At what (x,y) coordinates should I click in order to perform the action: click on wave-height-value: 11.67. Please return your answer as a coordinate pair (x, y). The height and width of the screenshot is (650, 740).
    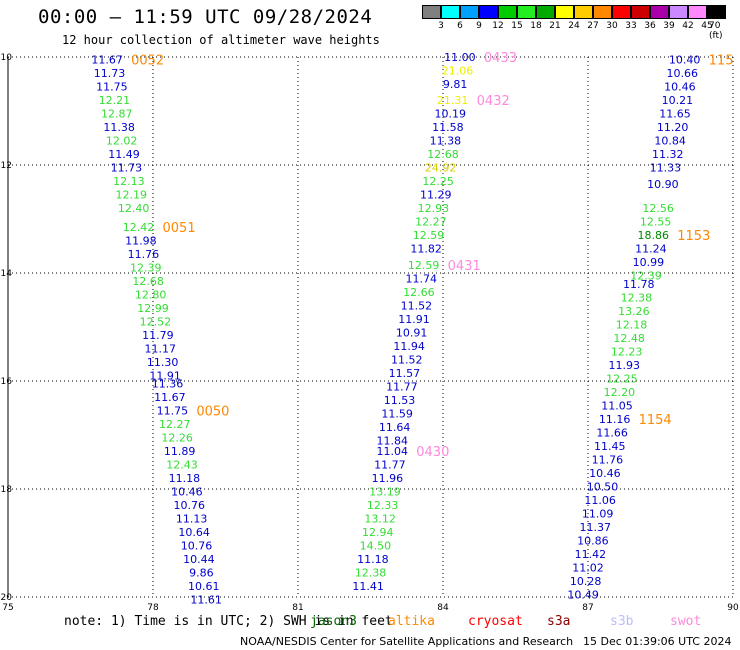
    Looking at the image, I should click on (107, 60).